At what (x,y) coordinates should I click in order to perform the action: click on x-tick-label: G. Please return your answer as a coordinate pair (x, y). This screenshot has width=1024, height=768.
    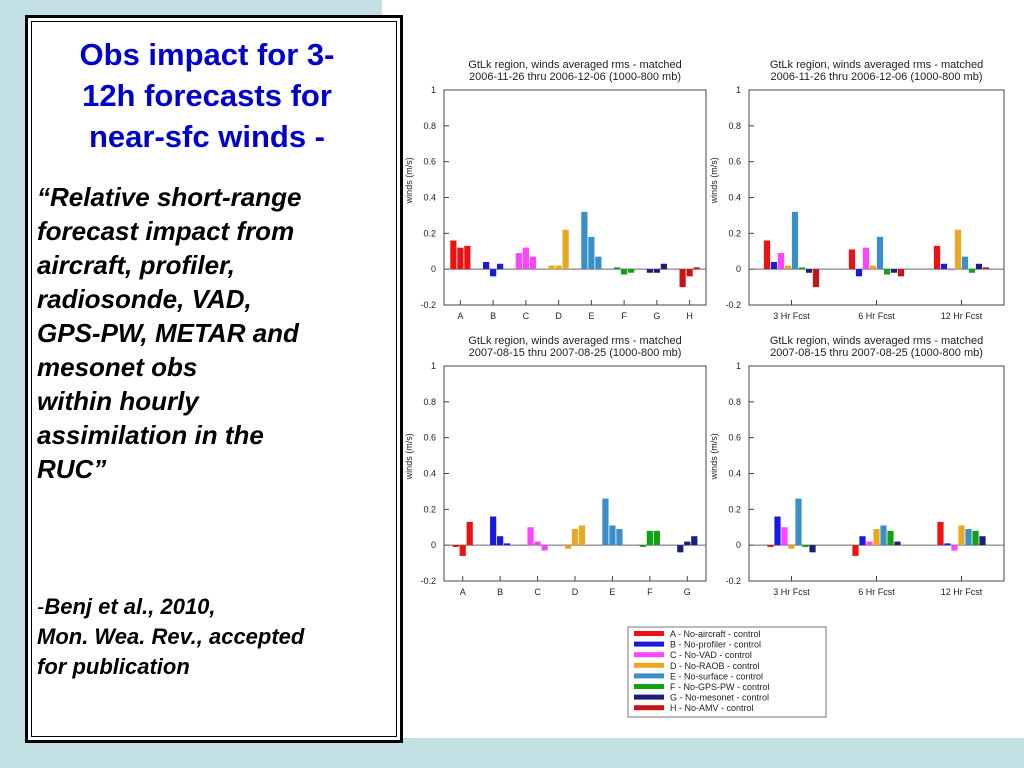
    Looking at the image, I should click on (656, 316).